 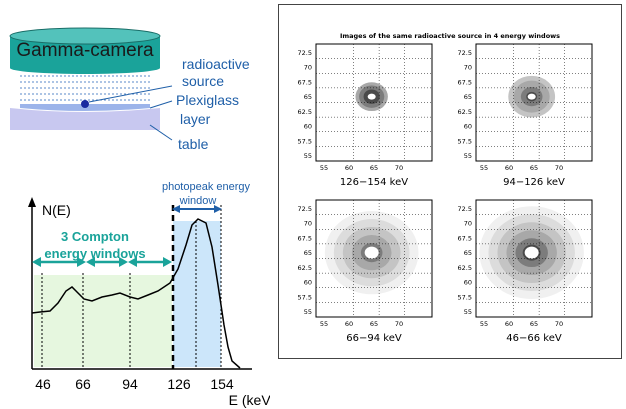 What do you see at coordinates (206, 187) in the screenshot?
I see `photopeak-label-1: photopeak energy` at bounding box center [206, 187].